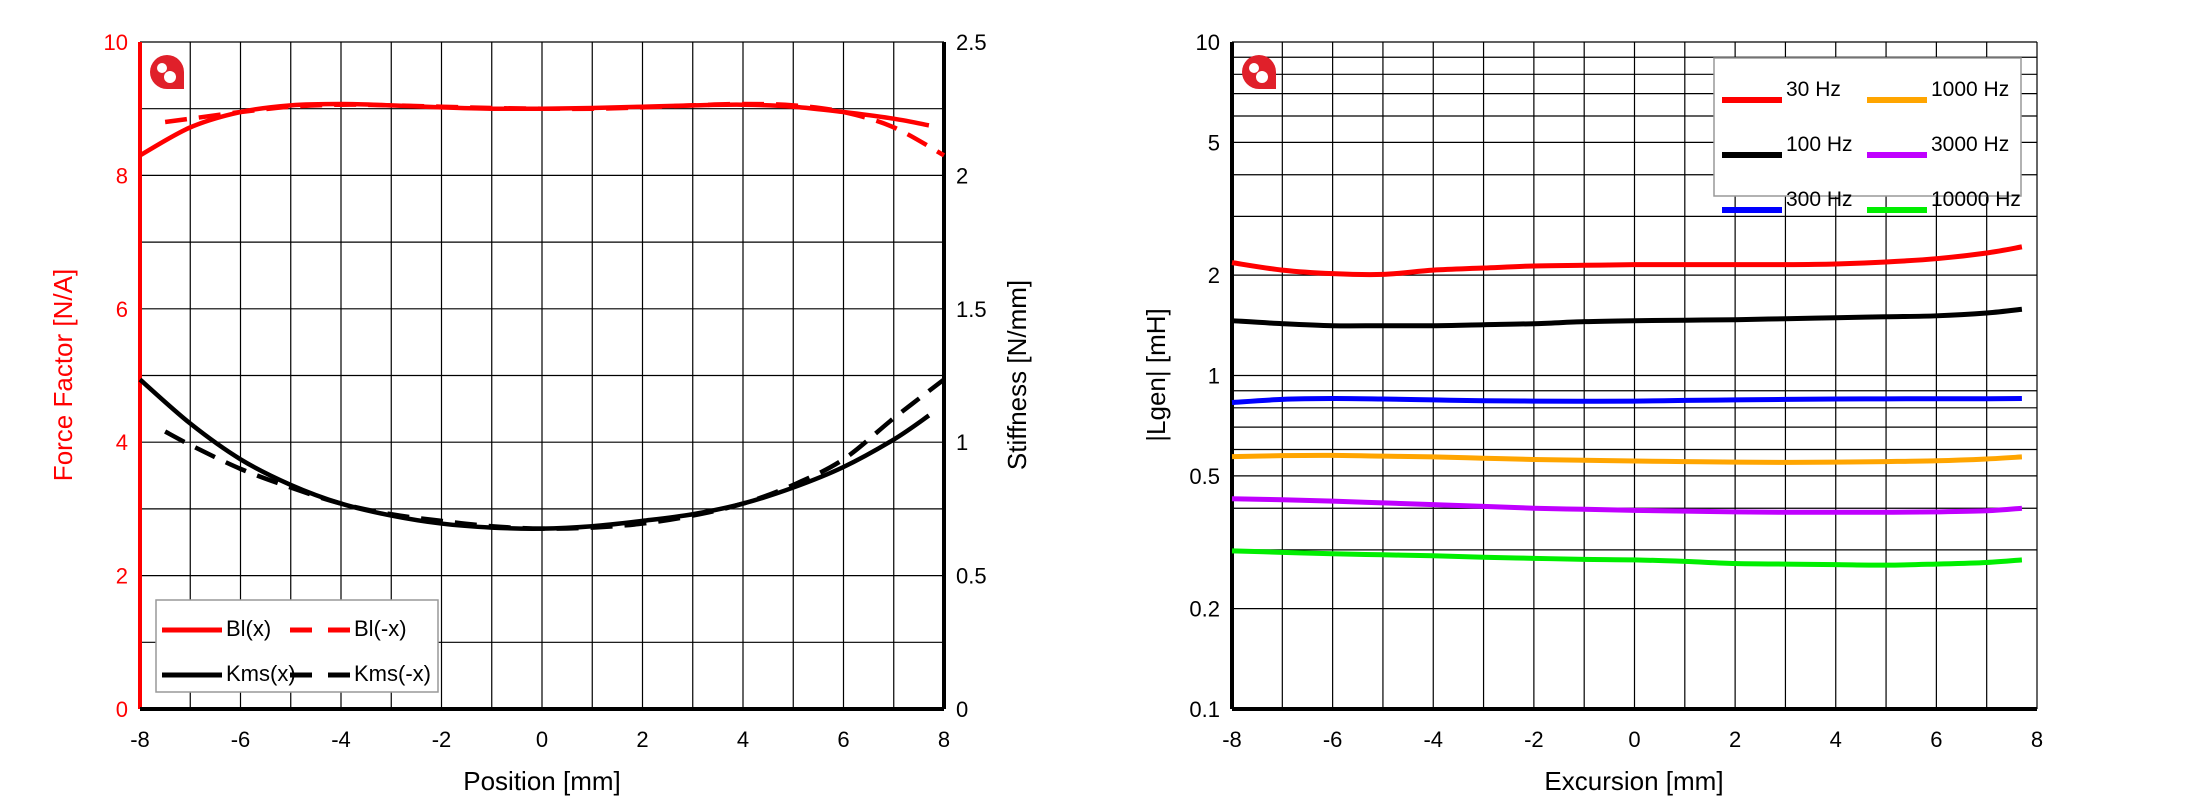 The height and width of the screenshot is (809, 2186). What do you see at coordinates (1970, 89) in the screenshot?
I see `legend-label: 1000 Hz` at bounding box center [1970, 89].